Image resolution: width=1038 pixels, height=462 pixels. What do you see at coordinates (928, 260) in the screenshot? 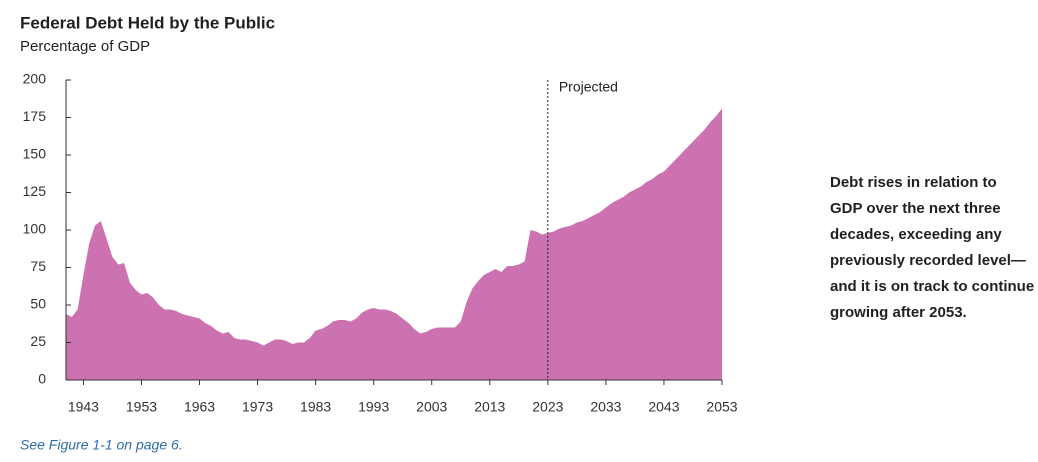
I see `side-note: previously recorded level—` at bounding box center [928, 260].